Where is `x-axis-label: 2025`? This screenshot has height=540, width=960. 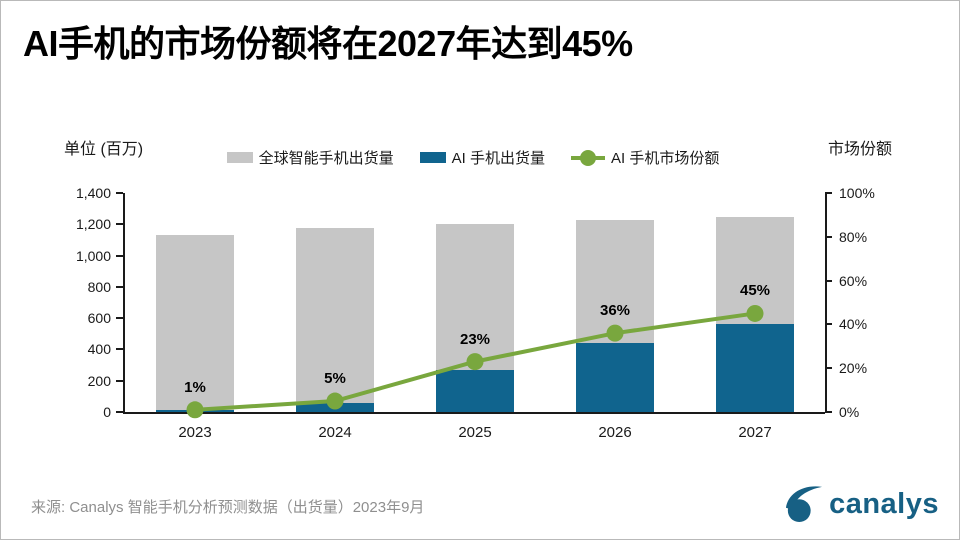
x-axis-label: 2025 is located at coordinates (475, 432).